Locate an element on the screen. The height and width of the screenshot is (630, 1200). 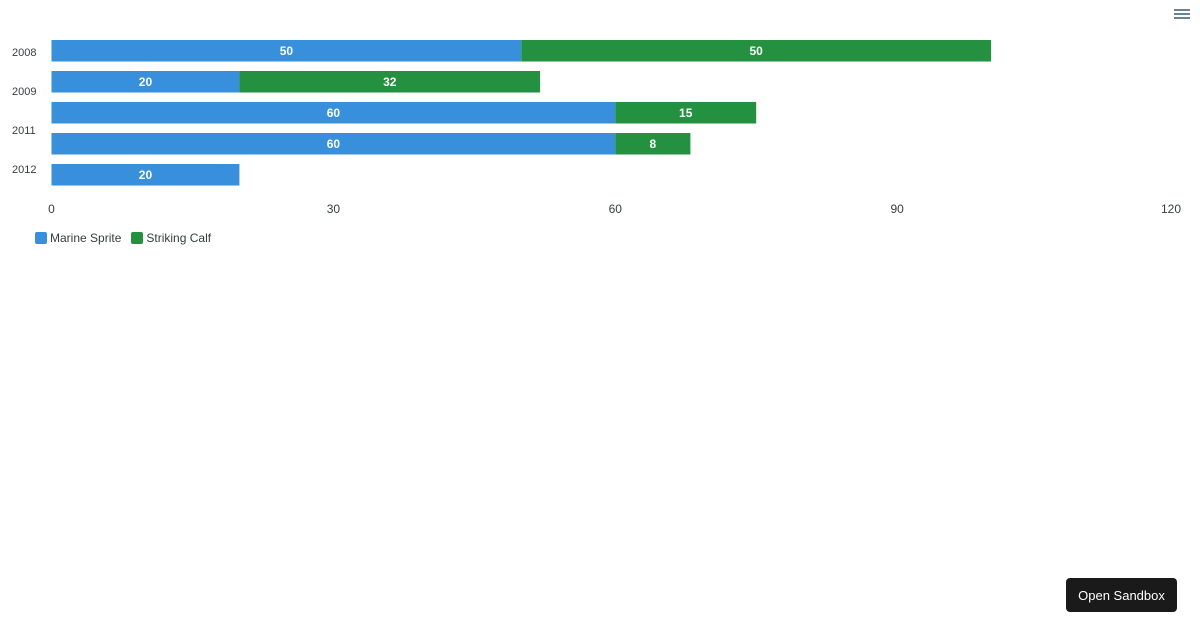
y-axis-label: 2009 is located at coordinates (24, 92).